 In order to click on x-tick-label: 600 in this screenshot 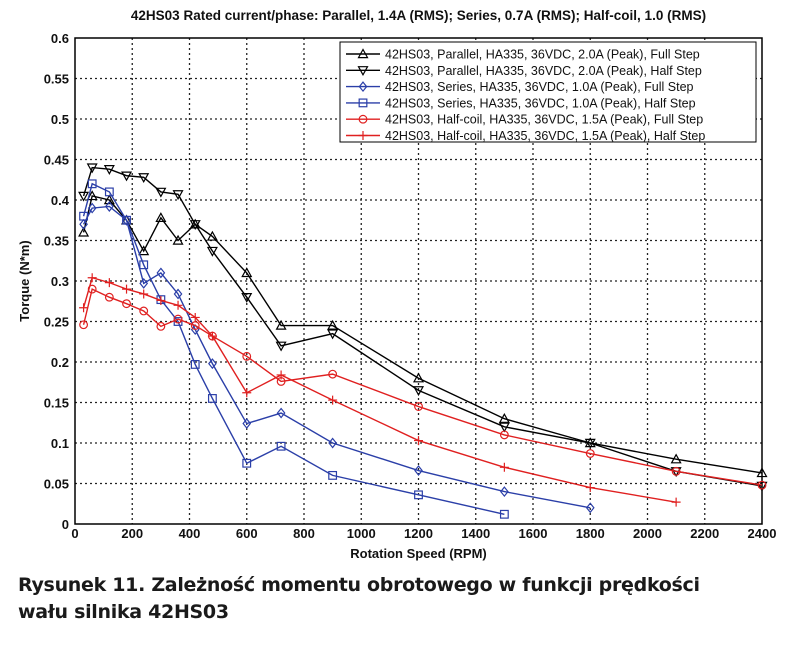, I will do `click(247, 533)`.